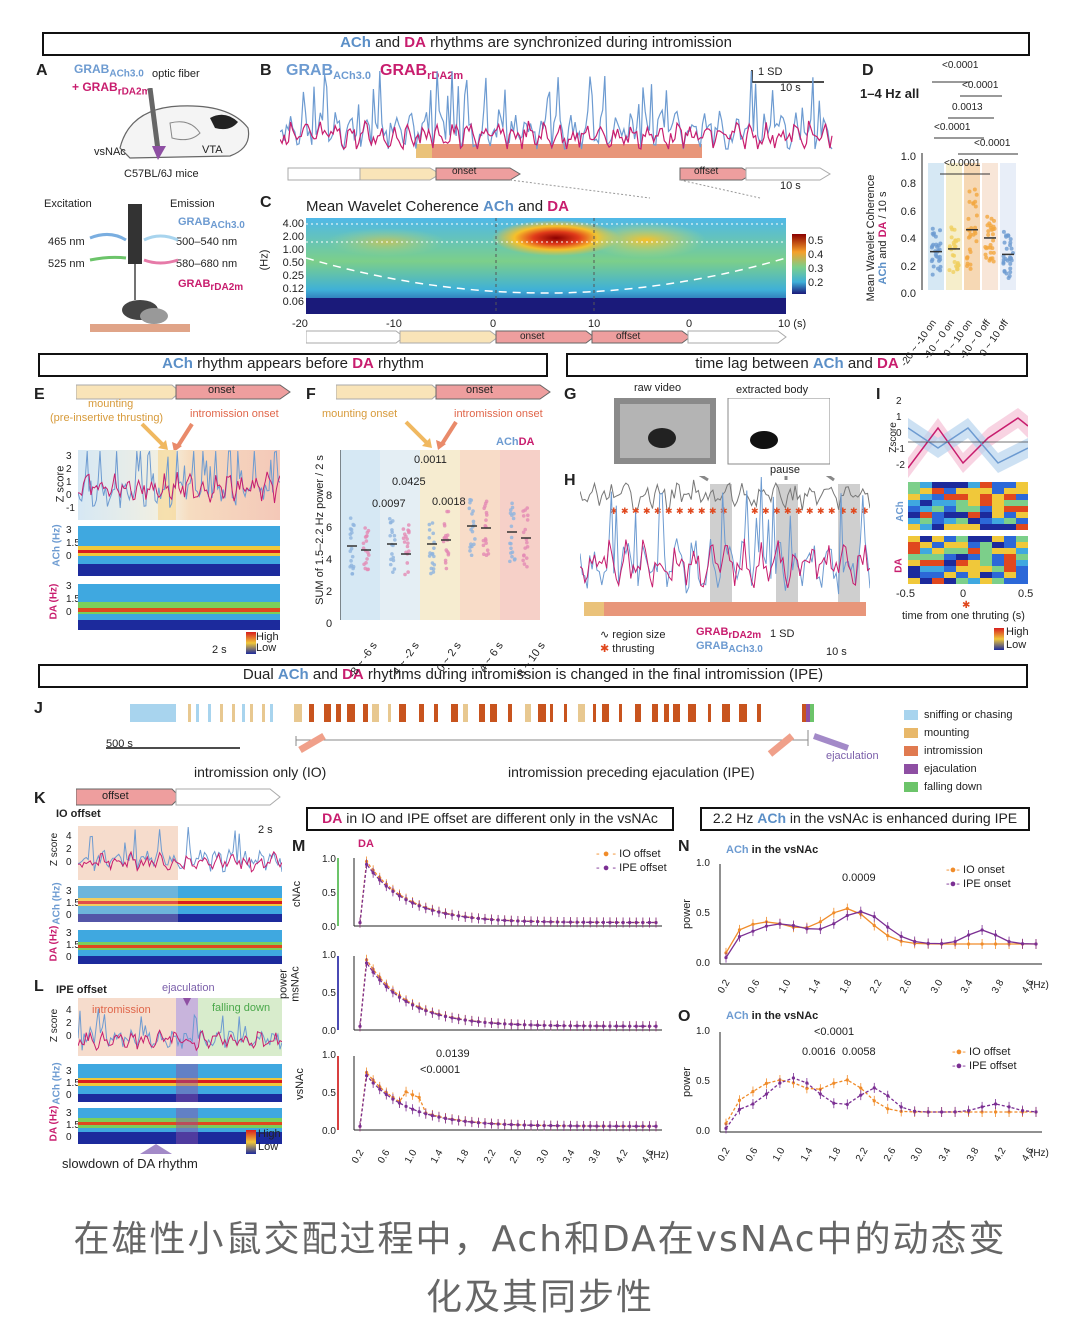  I want to click on trace-l, so click(180, 1027).